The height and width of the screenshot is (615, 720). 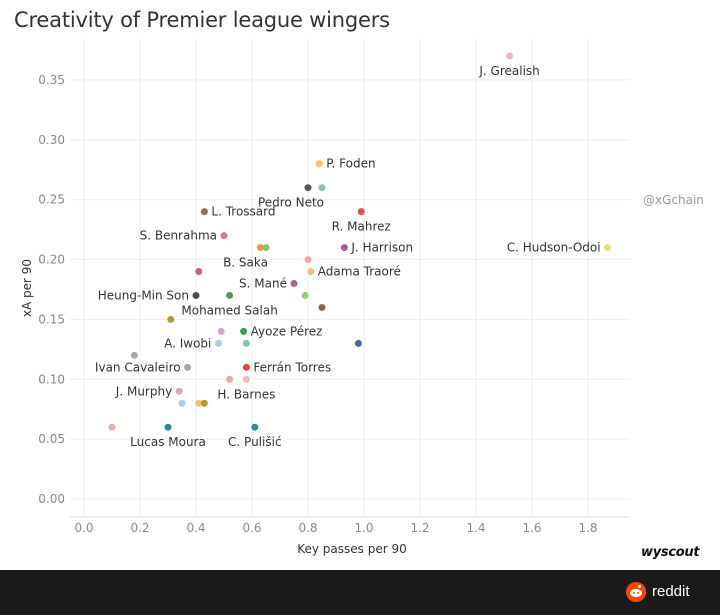 I want to click on y-tick-label: 0.00, so click(x=51, y=499).